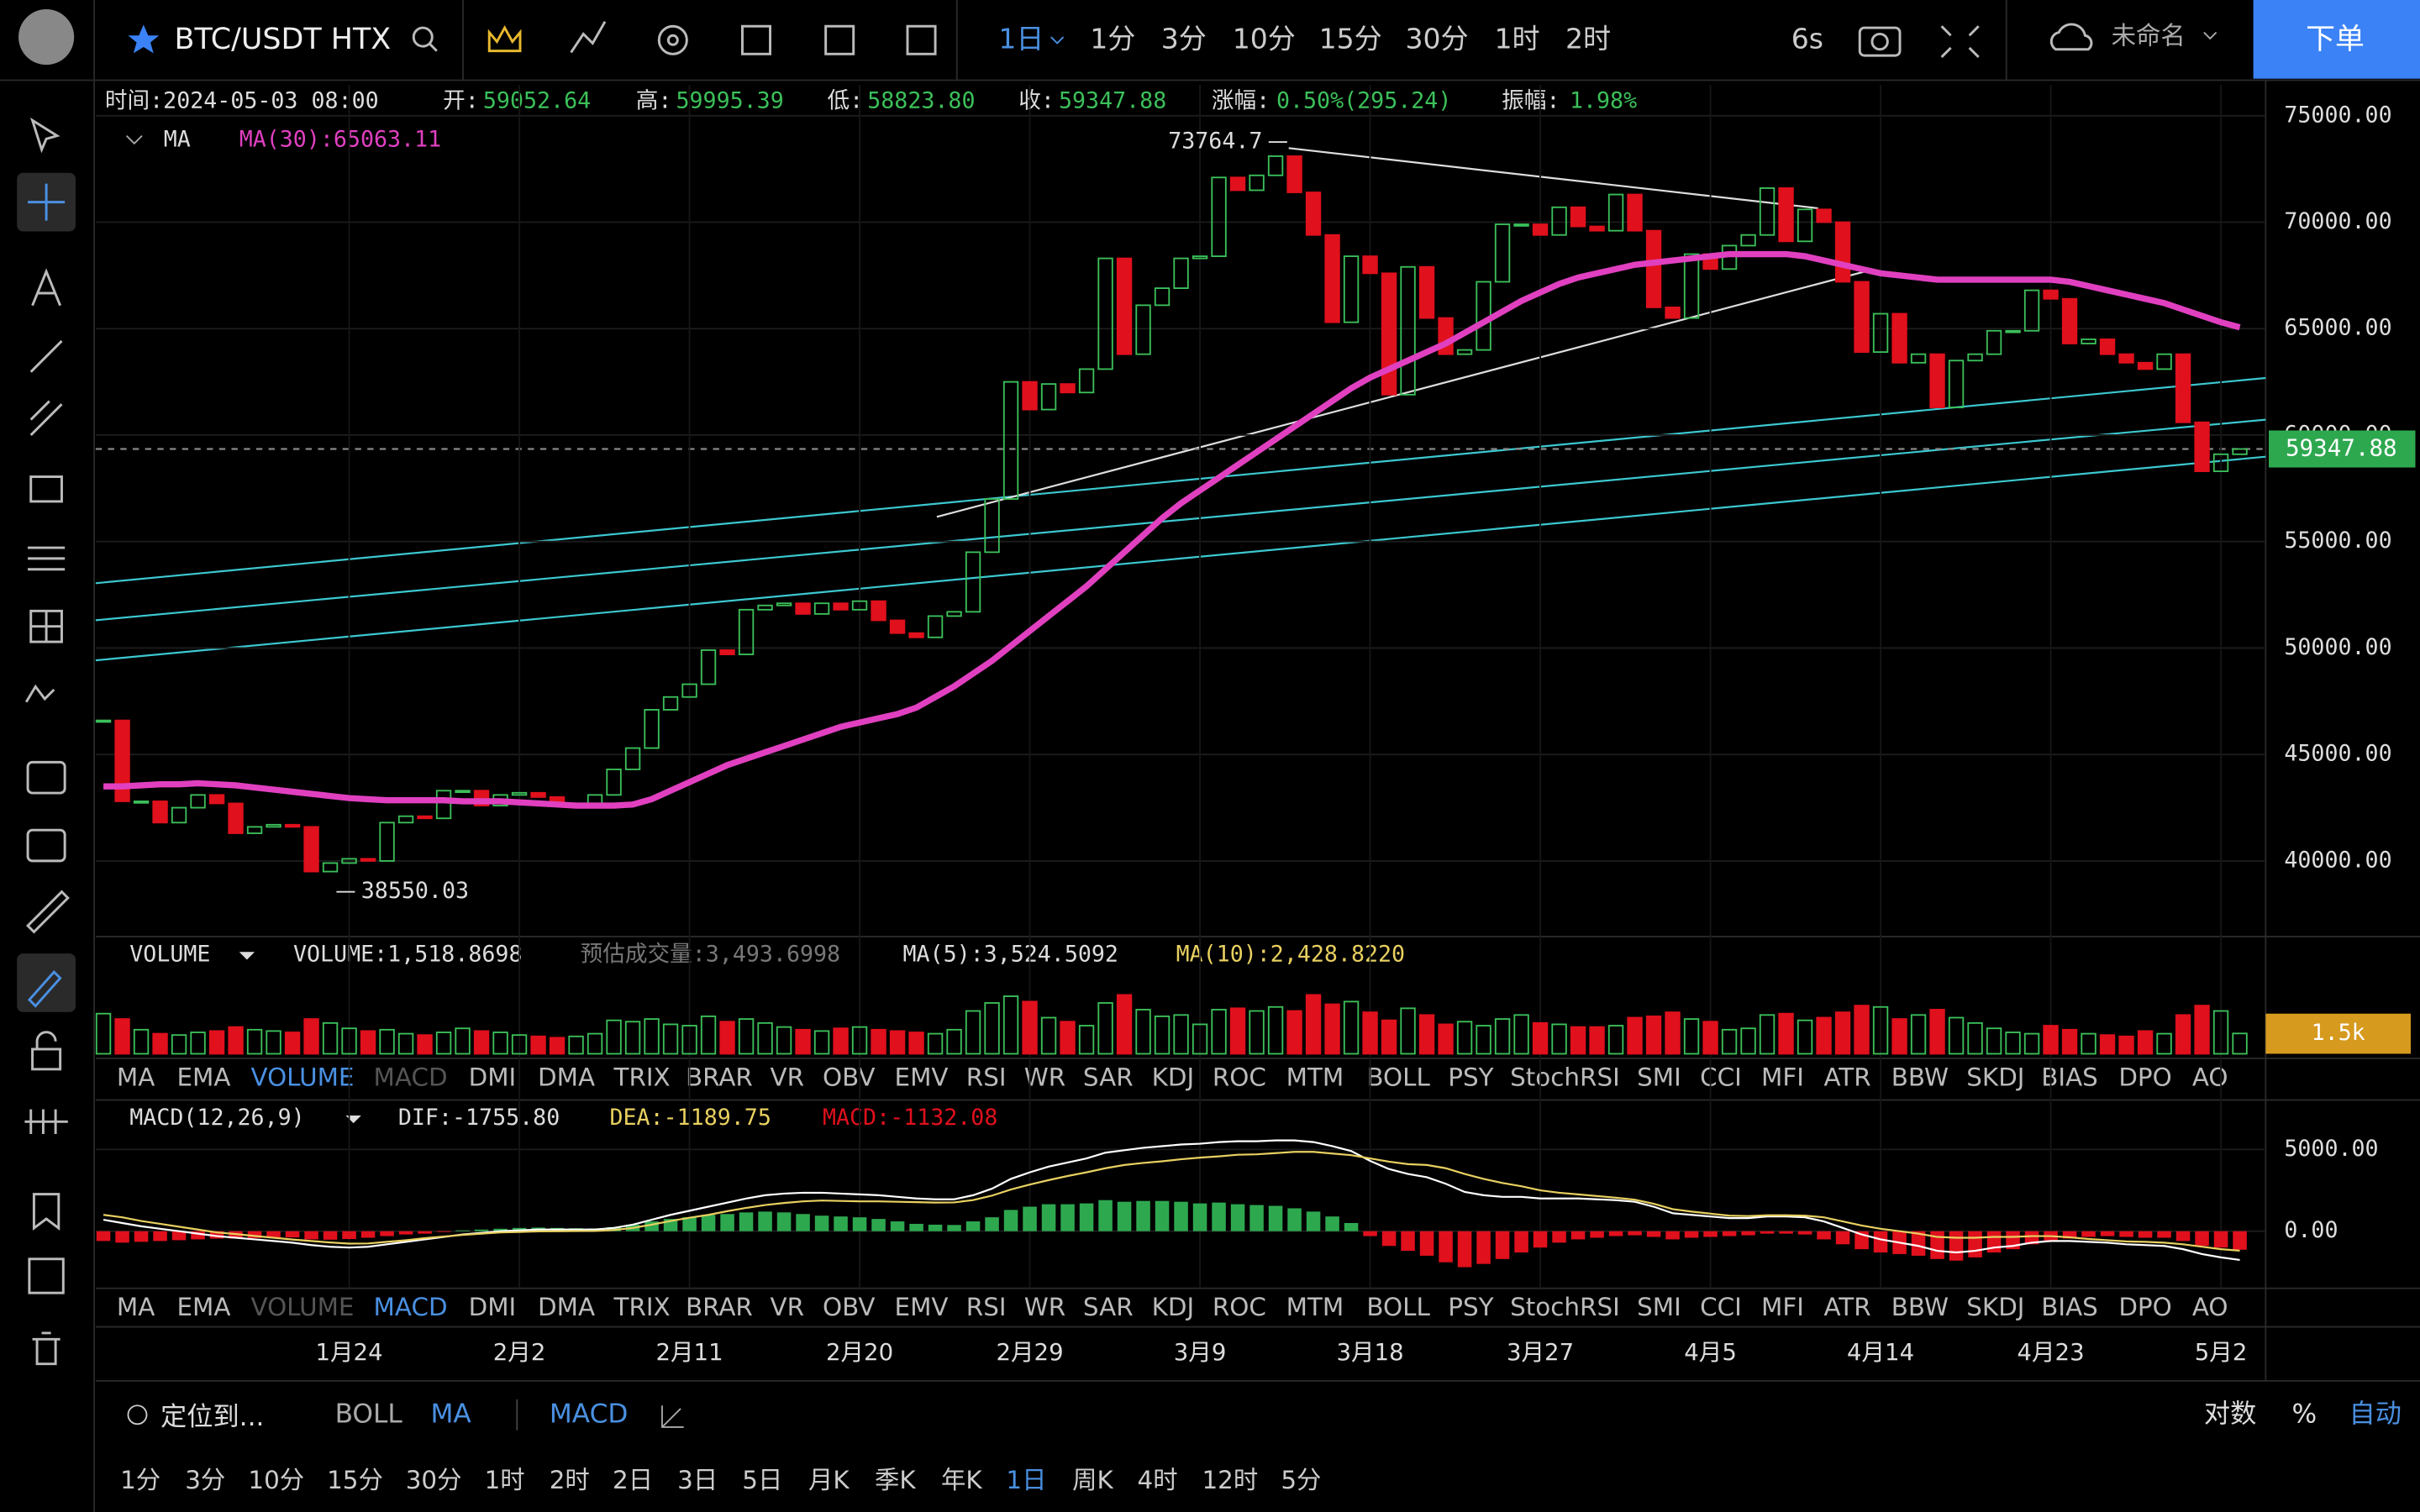 This screenshot has height=1512, width=2420. I want to click on interval: 月K, so click(829, 1480).